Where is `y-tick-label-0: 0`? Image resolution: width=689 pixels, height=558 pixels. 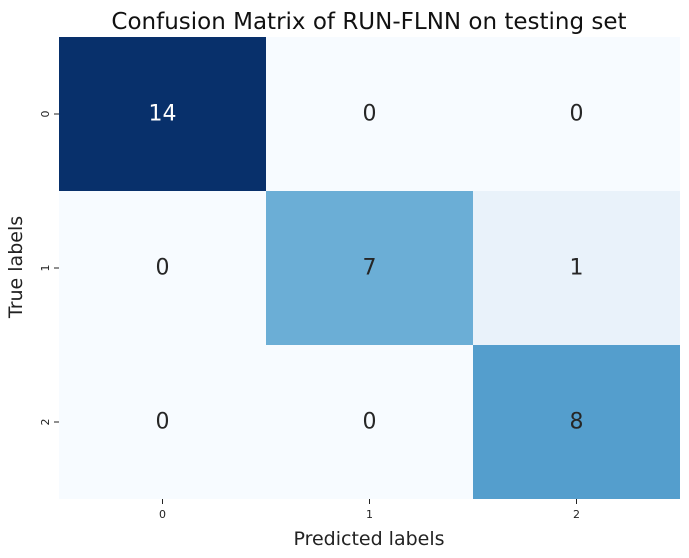
y-tick-label-0: 0 is located at coordinates (45, 114).